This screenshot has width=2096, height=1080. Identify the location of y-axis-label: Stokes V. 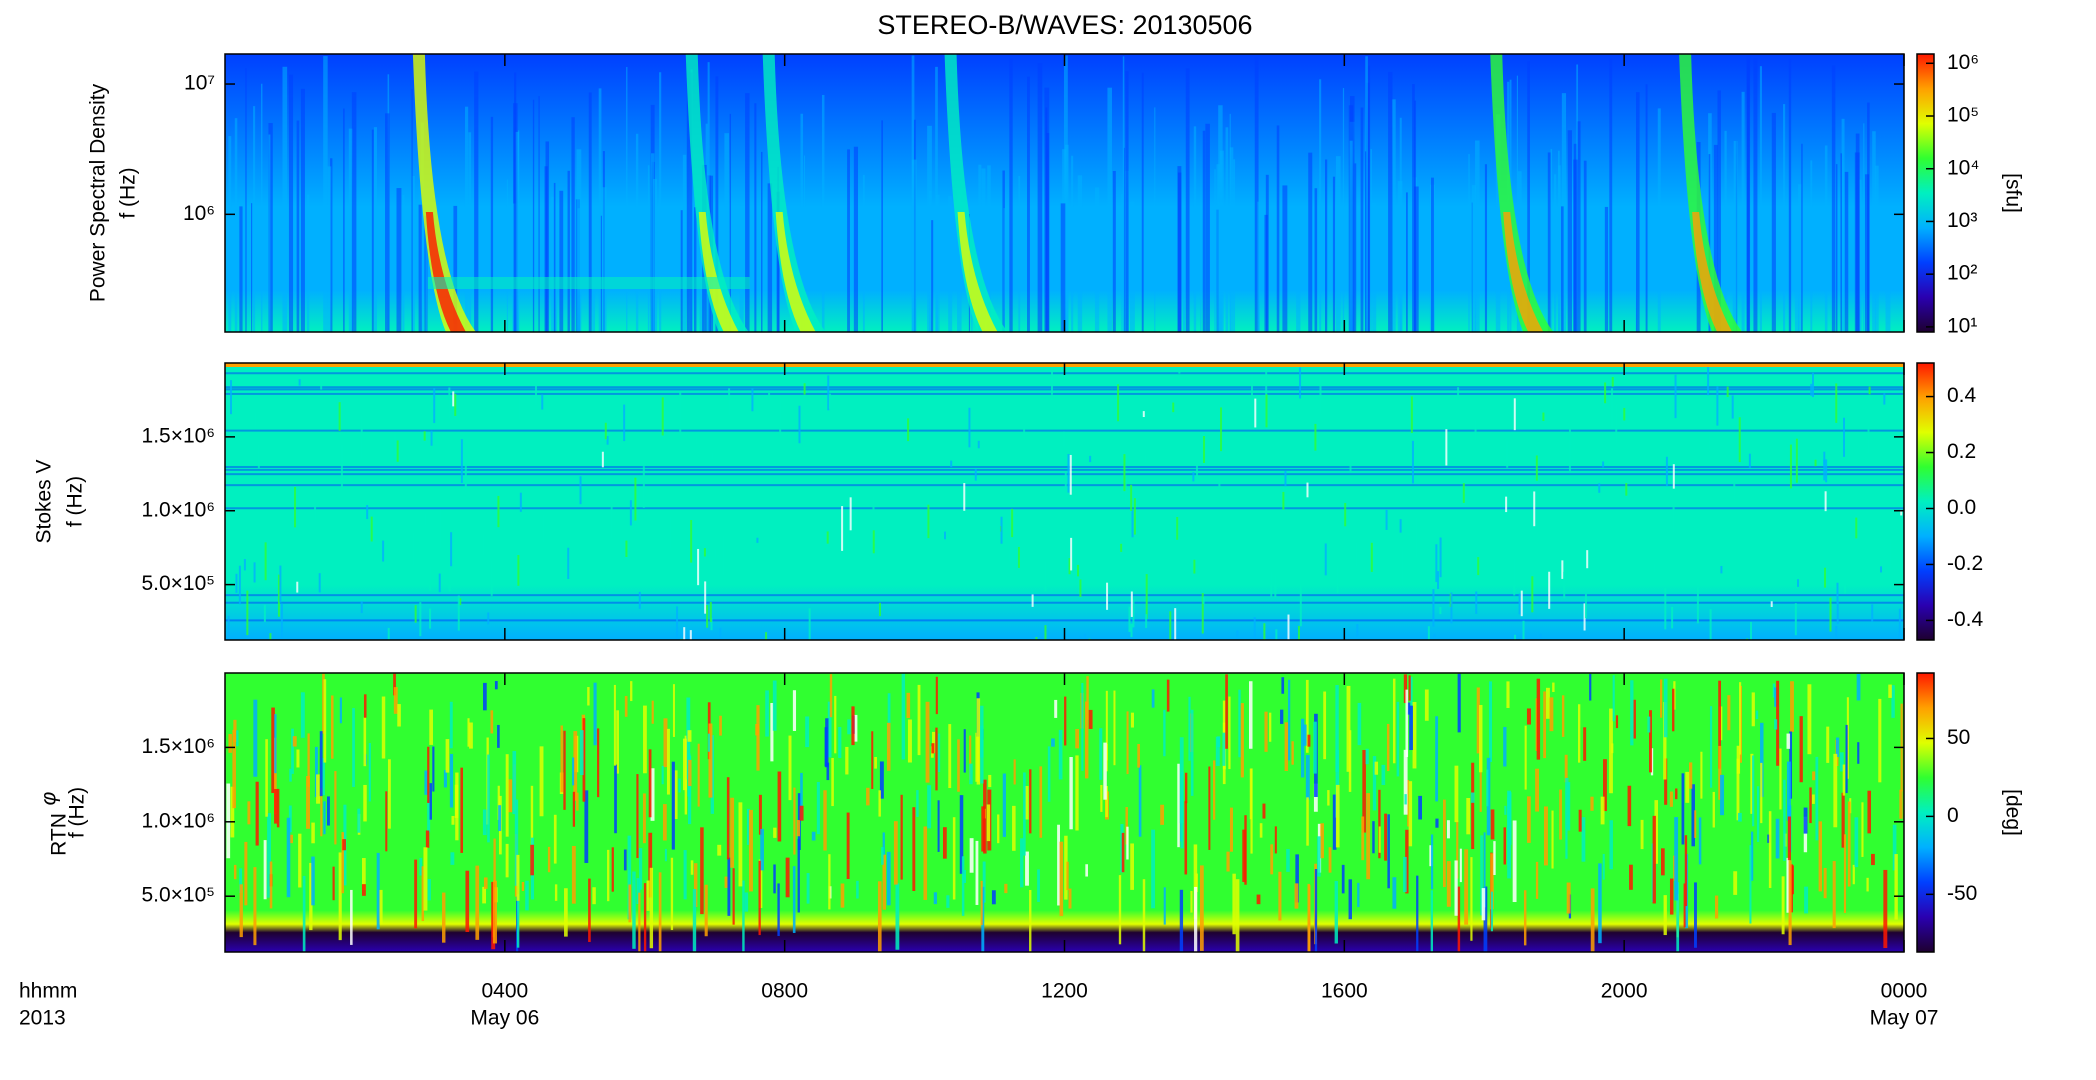
(44, 501).